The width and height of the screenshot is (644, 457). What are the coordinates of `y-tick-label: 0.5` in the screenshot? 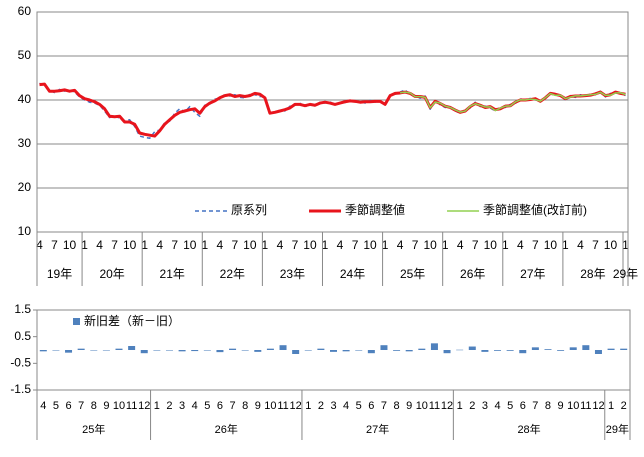 It's located at (22, 336).